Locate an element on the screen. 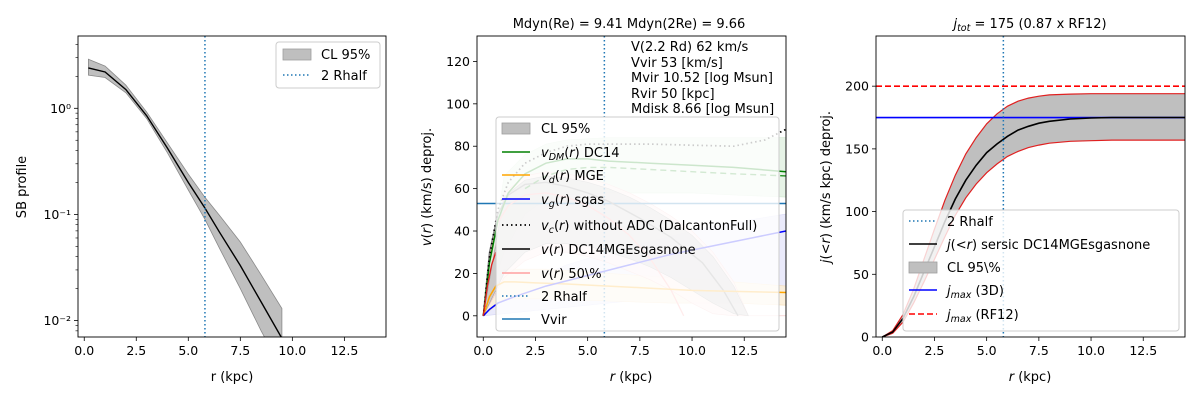 This screenshot has height=400, width=1200. legend-label-j: j(<r) sersic DC14MGEsgasnone is located at coordinates (1047, 245).